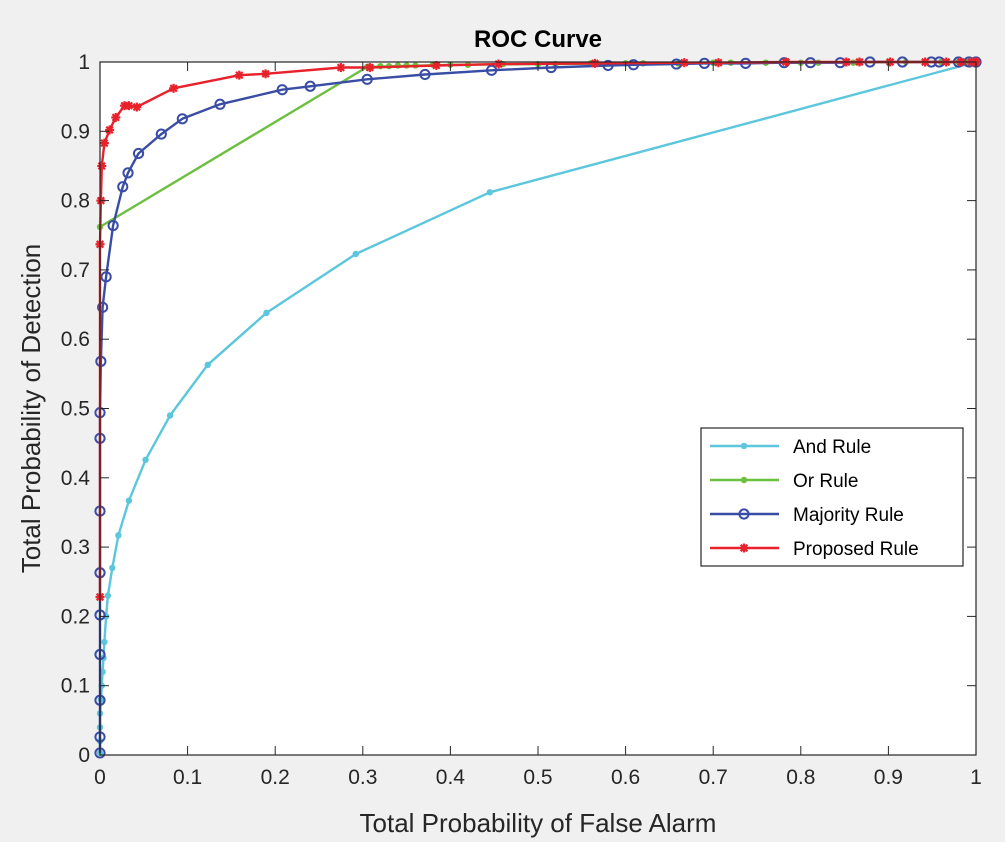 The height and width of the screenshot is (842, 1005). Describe the element at coordinates (538, 823) in the screenshot. I see `x-axis-label: Total Probability of False Alarm` at that location.